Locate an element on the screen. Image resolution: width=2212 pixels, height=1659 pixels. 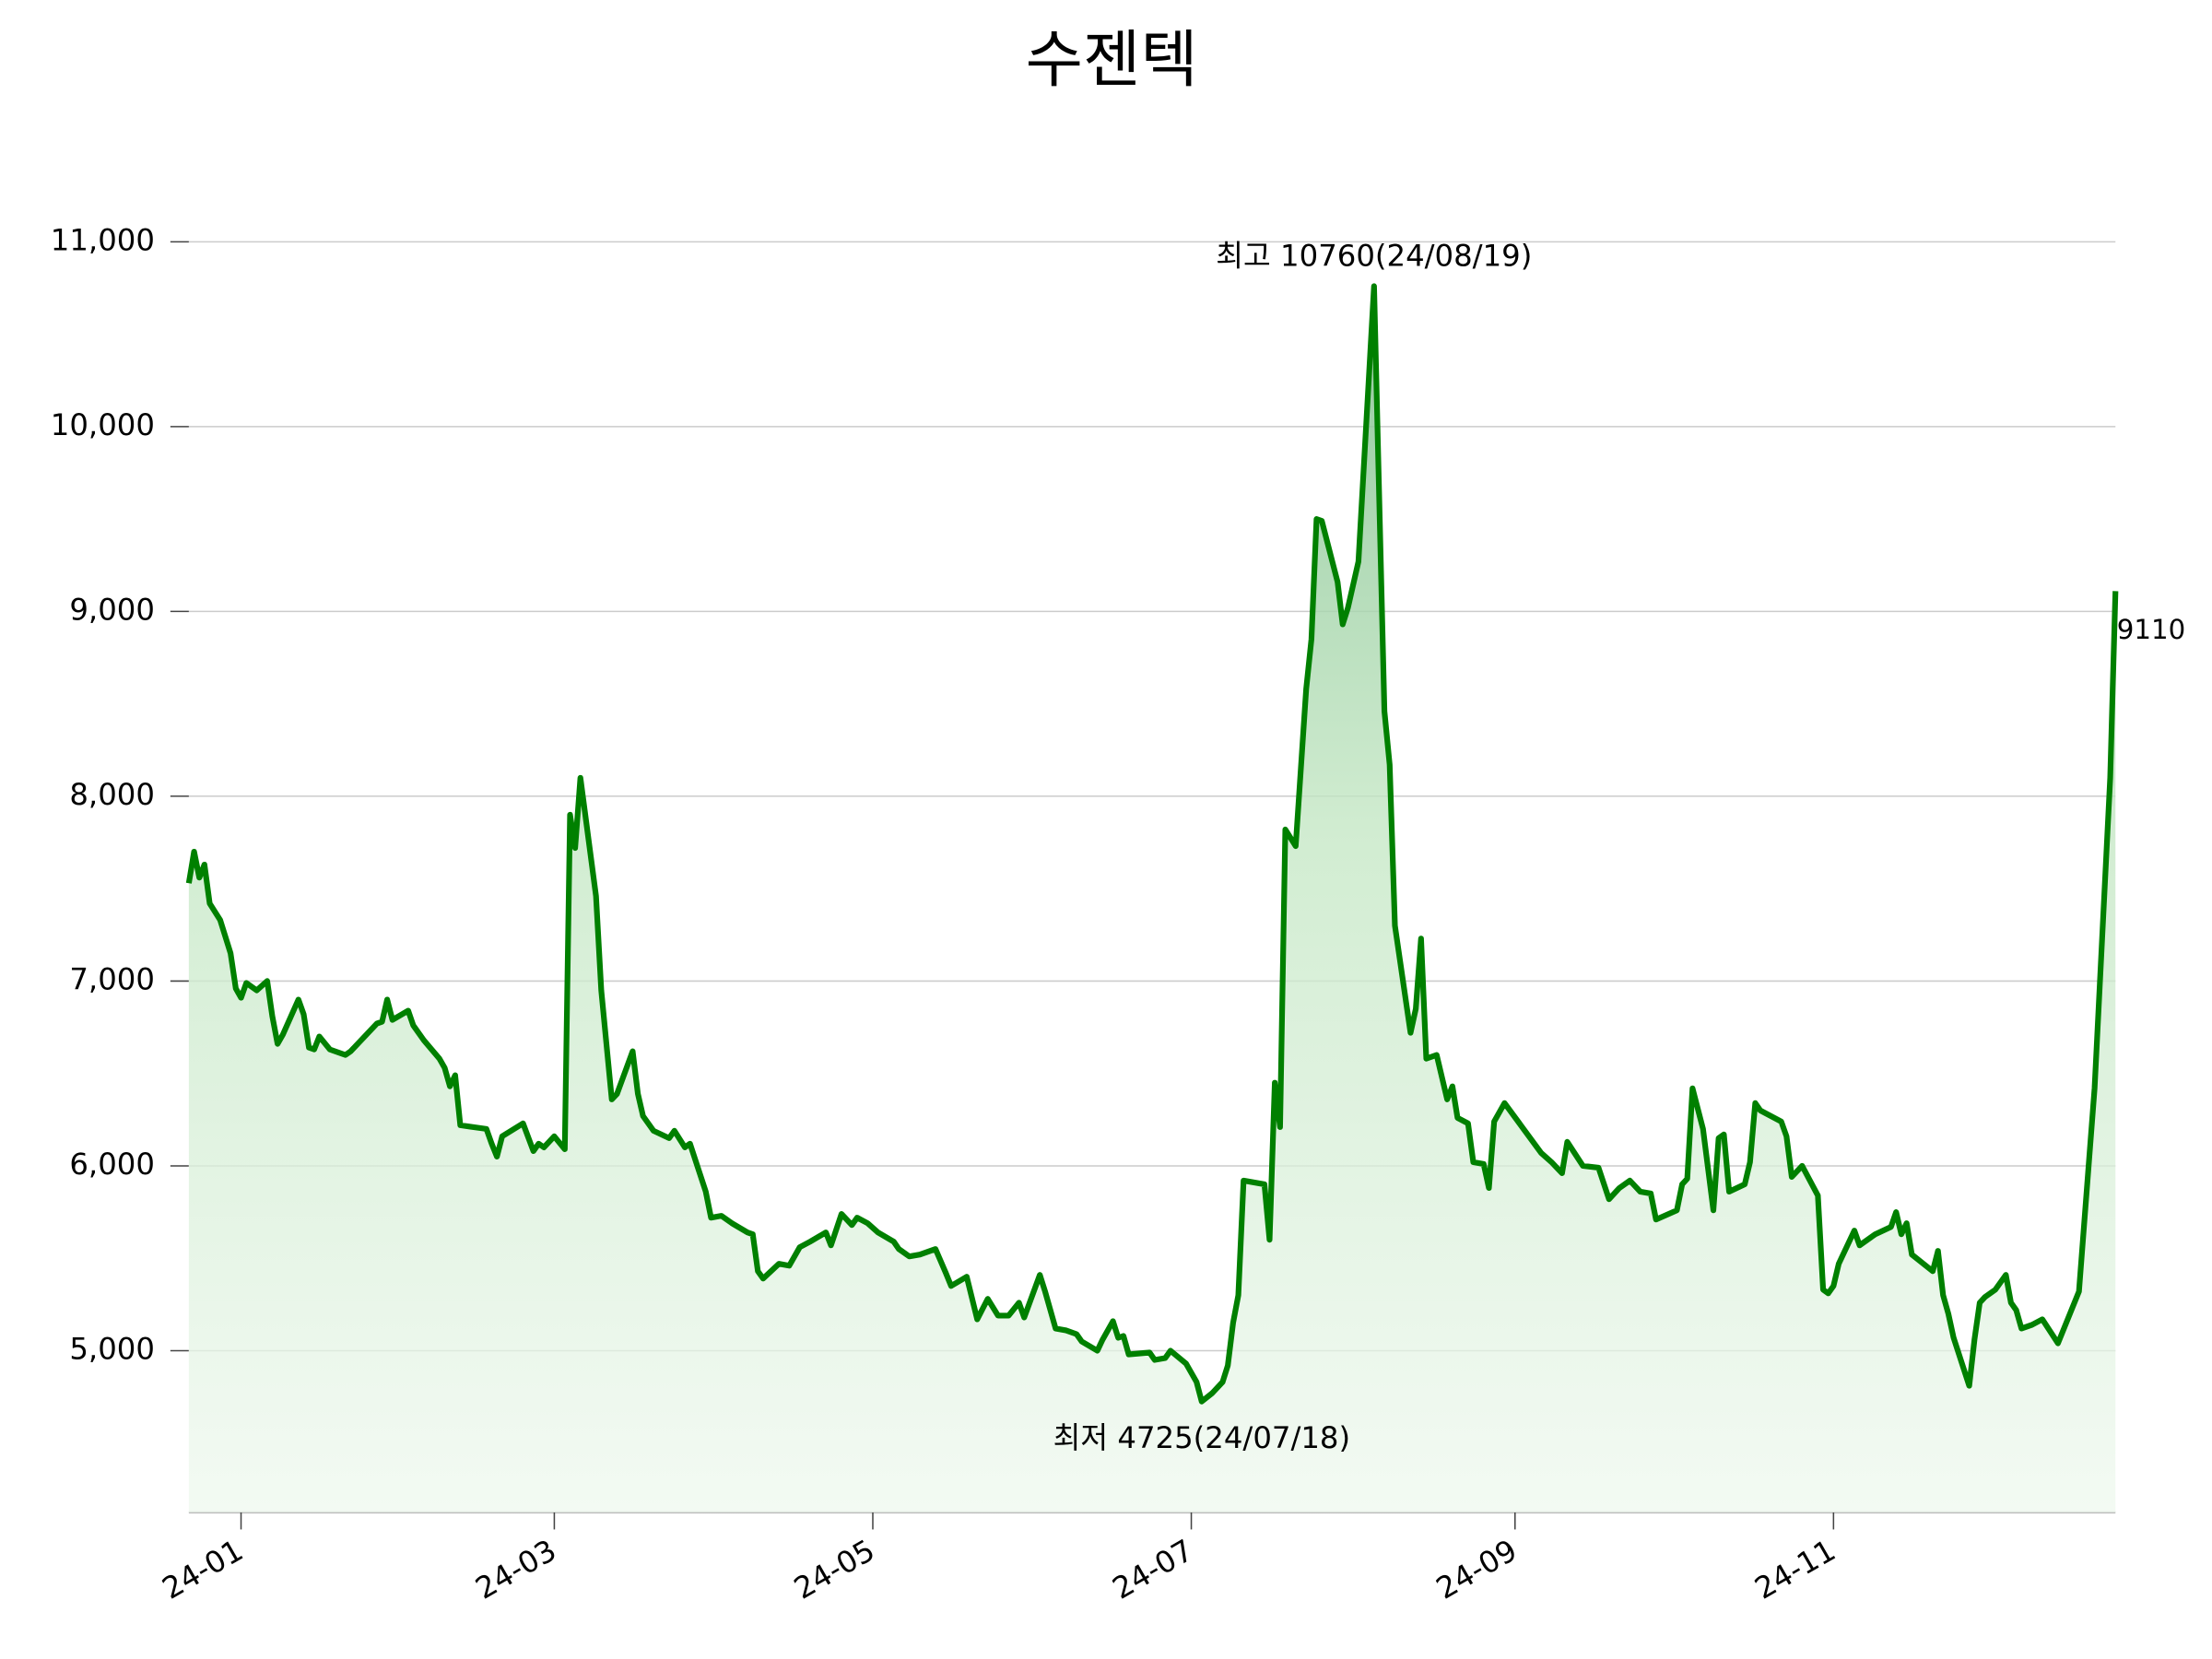
x-tick-label: 24-03 is located at coordinates (516, 1569).